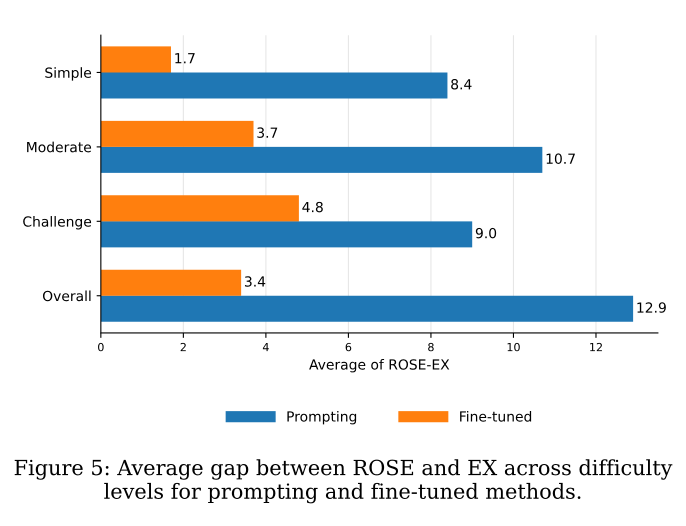 The width and height of the screenshot is (686, 526). What do you see at coordinates (596, 347) in the screenshot?
I see `x-tick-label: 12` at bounding box center [596, 347].